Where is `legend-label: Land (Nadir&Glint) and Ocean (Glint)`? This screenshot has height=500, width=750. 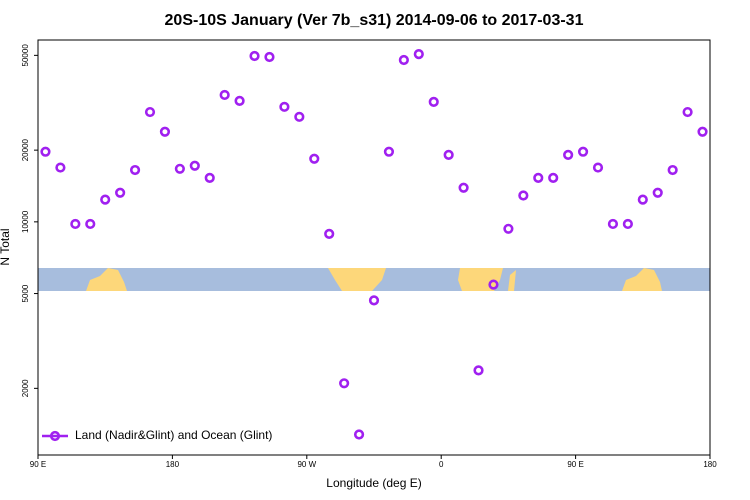
legend-label: Land (Nadir&Glint) and Ocean (Glint) is located at coordinates (173, 435).